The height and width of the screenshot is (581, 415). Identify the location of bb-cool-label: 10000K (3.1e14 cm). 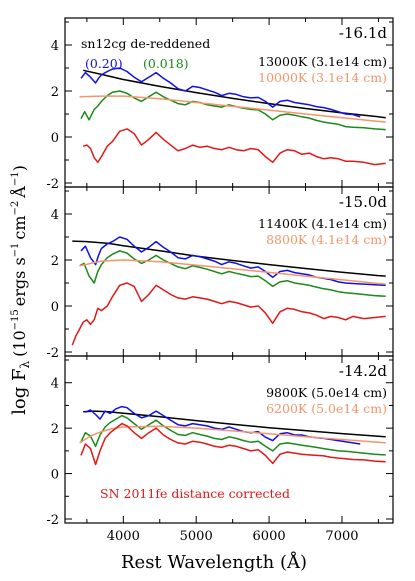
(322, 77).